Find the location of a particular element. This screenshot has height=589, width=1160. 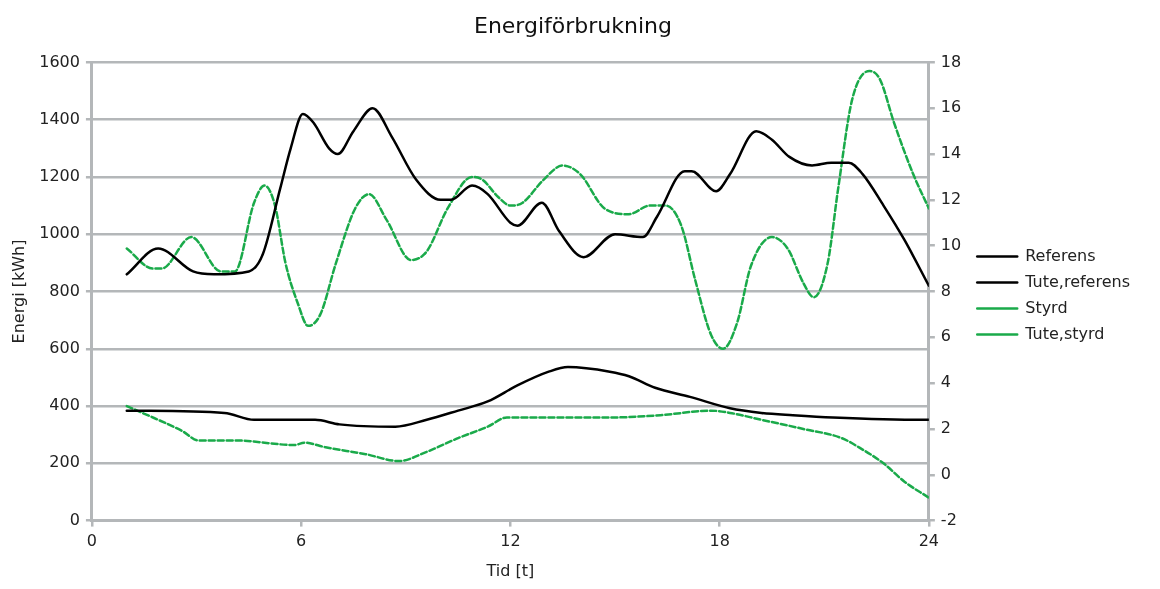

y2-tick-label: 10 is located at coordinates (951, 244).